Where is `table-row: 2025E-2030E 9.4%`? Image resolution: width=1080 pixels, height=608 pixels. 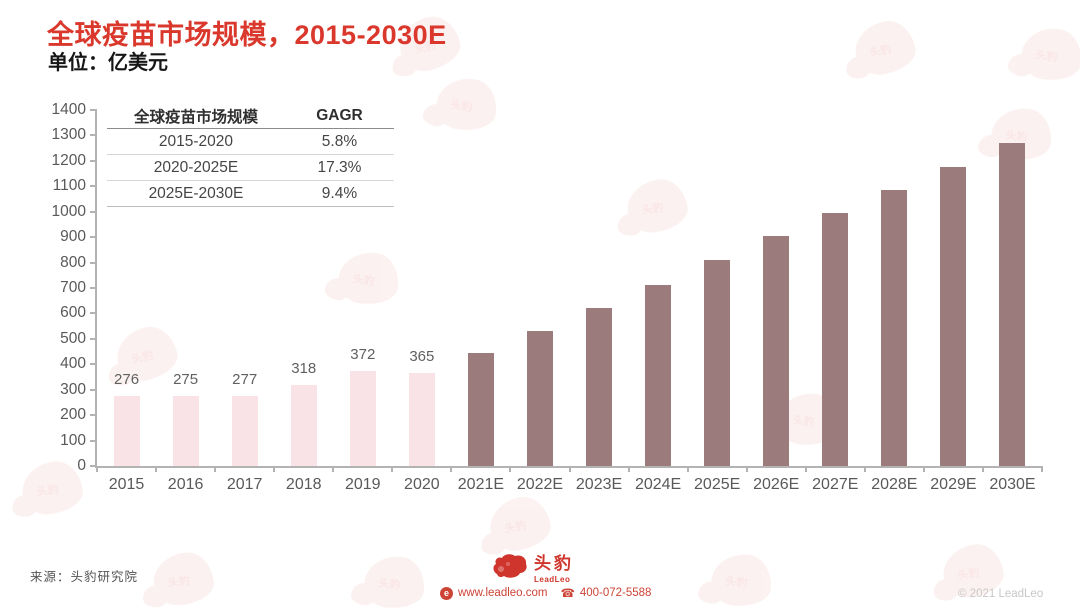 table-row: 2025E-2030E 9.4% is located at coordinates (250, 194).